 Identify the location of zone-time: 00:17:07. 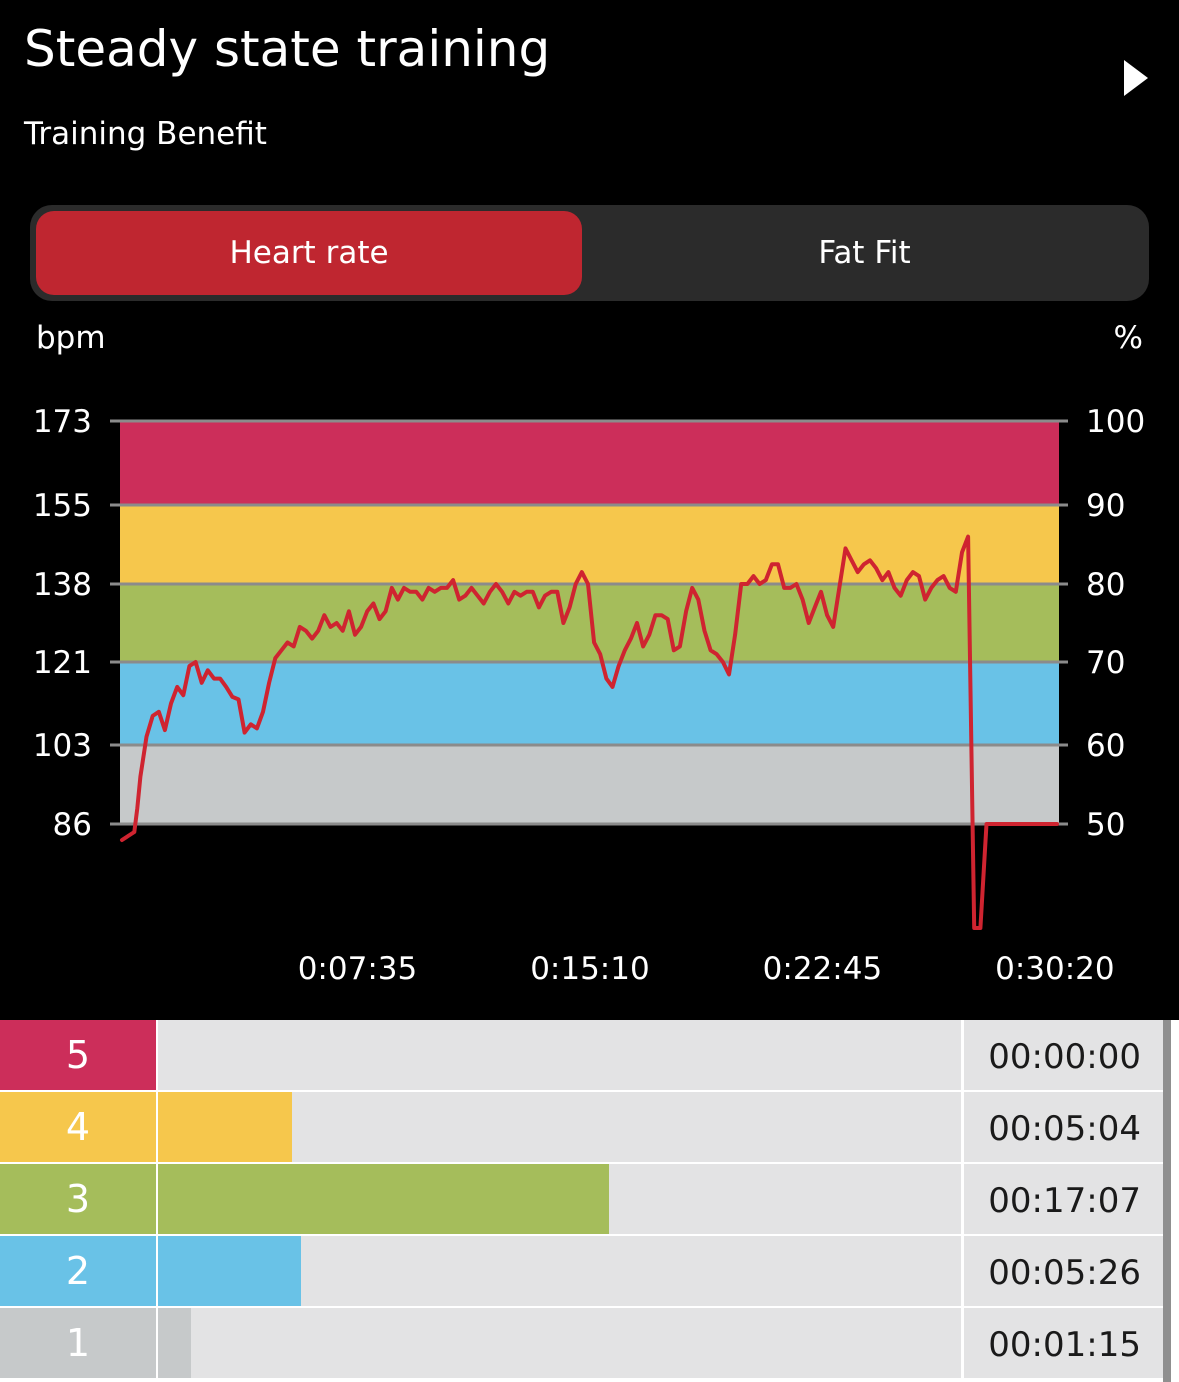
(1064, 1201).